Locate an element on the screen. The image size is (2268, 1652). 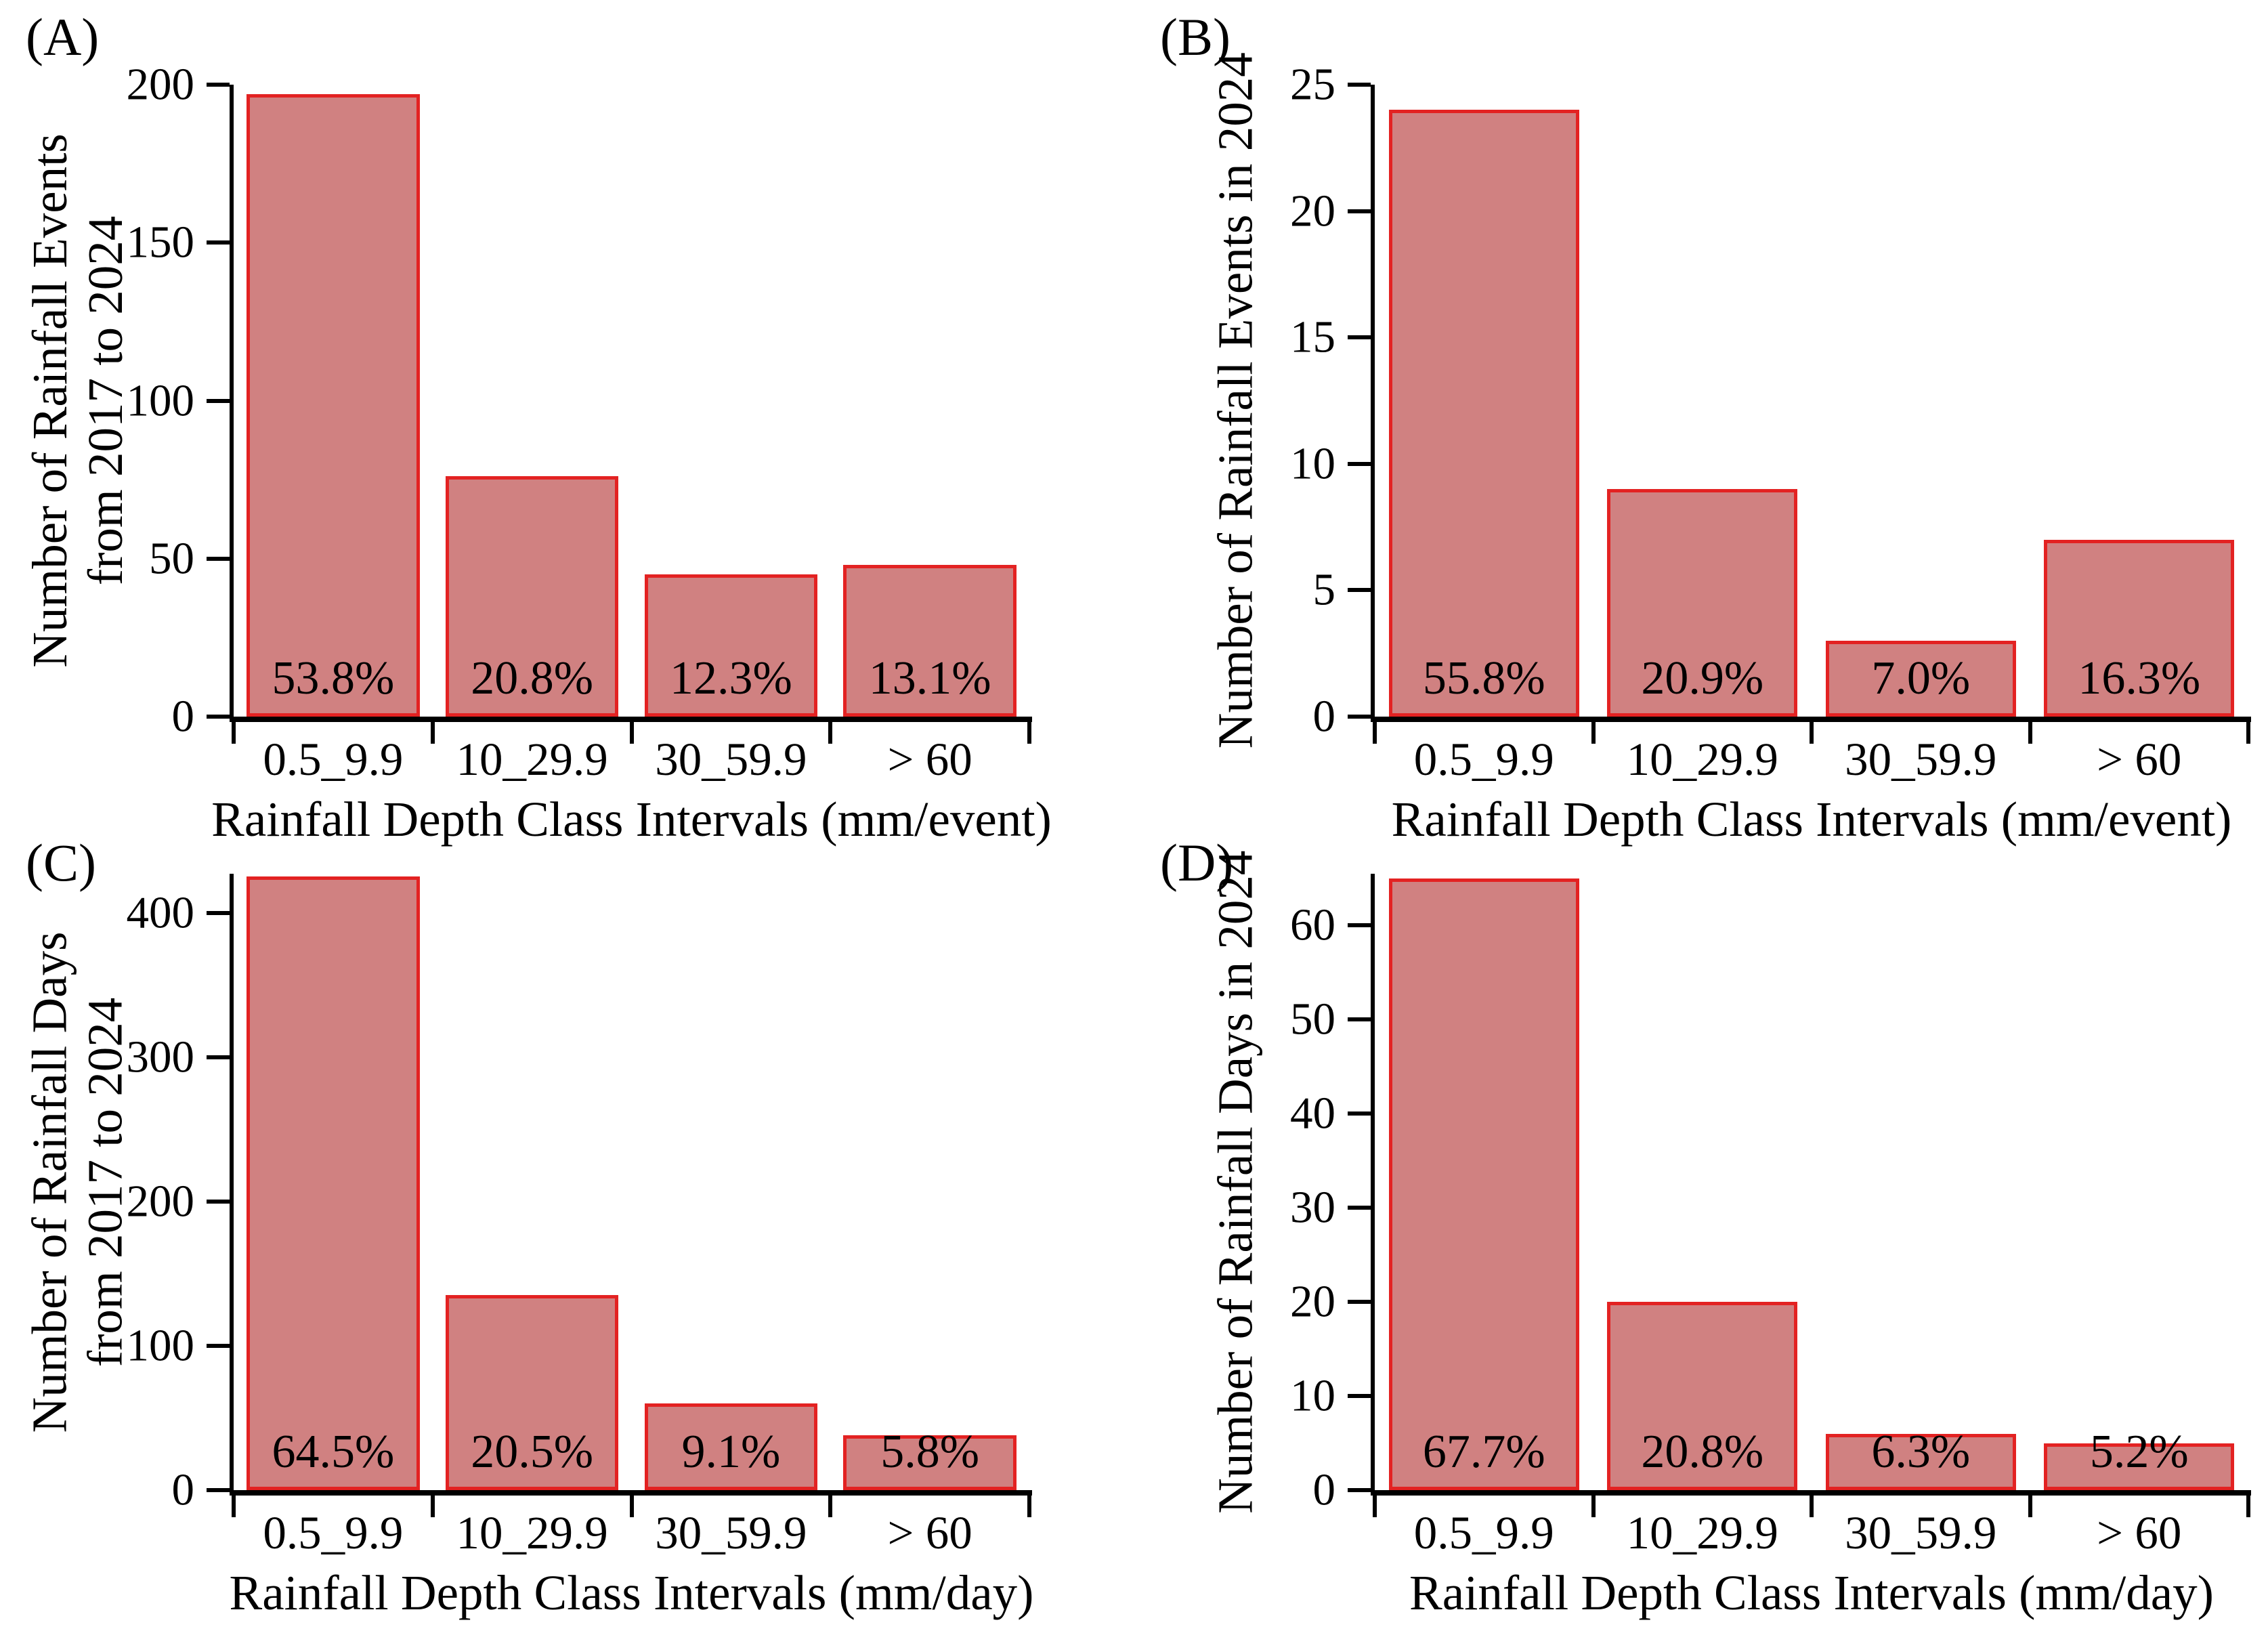
y-axis-tick-label: 60 is located at coordinates (1312, 925).